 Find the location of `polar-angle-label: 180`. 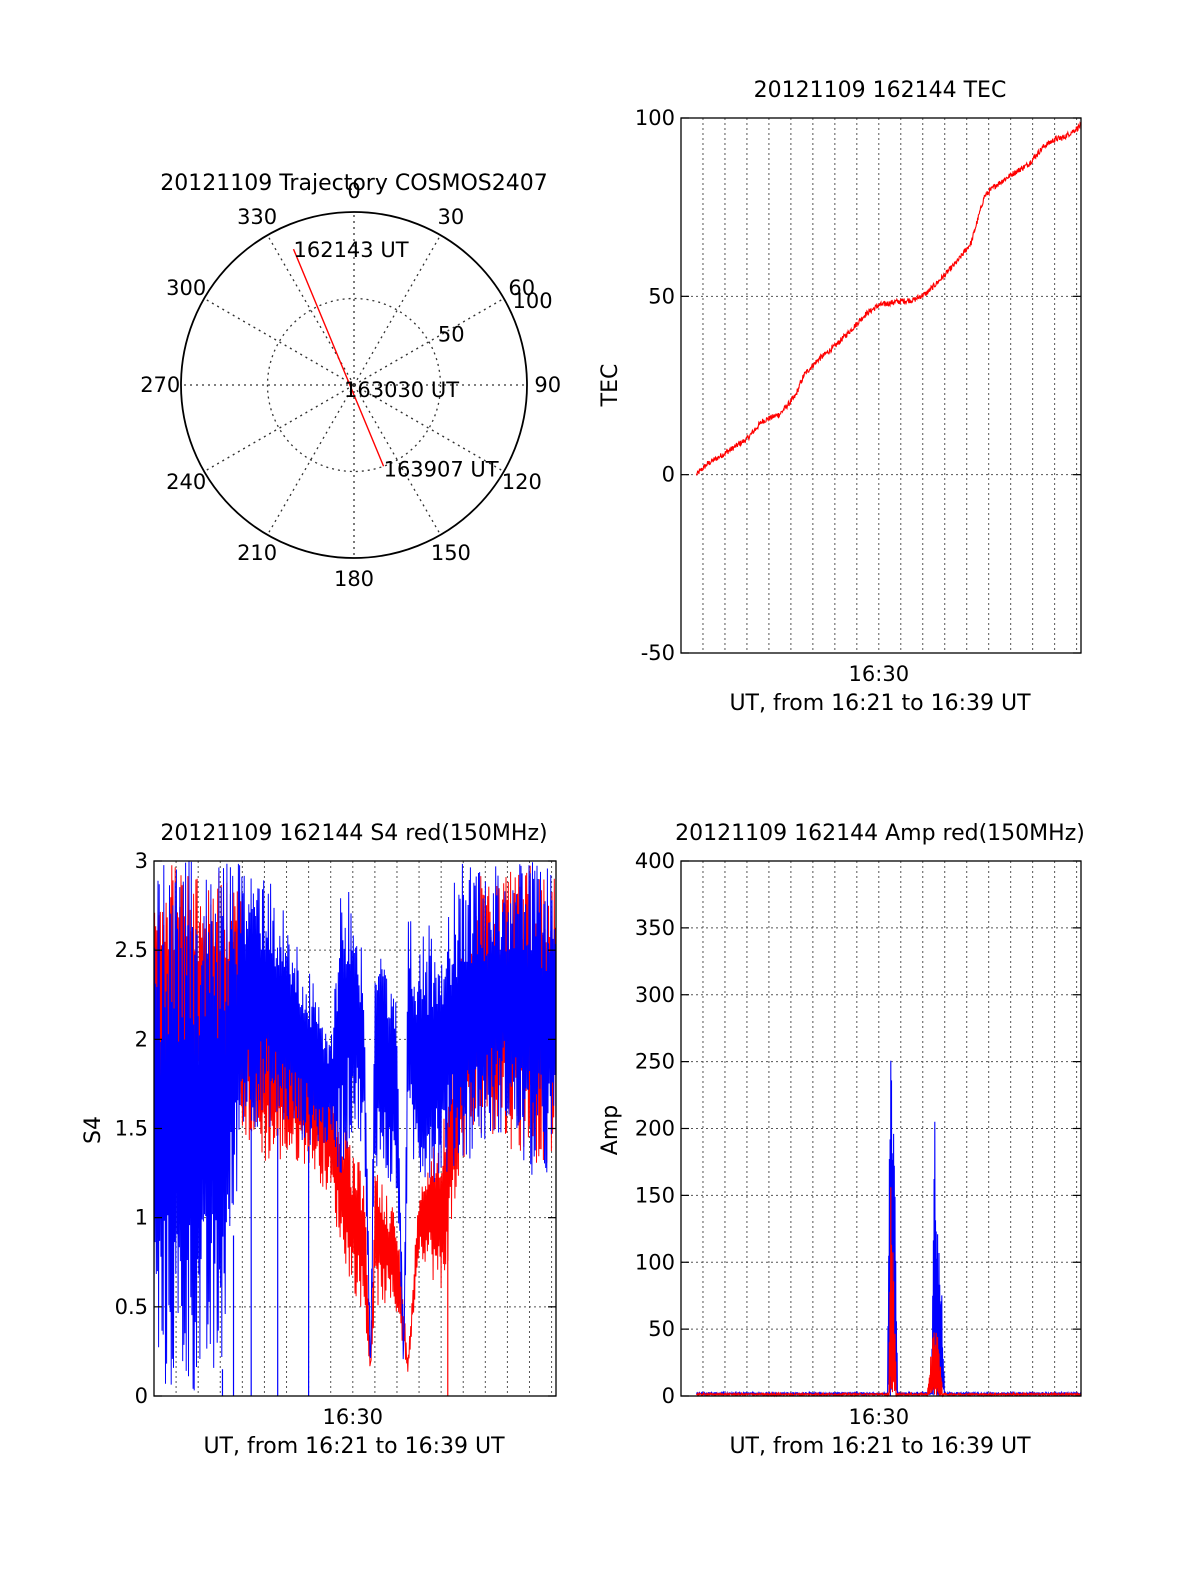

polar-angle-label: 180 is located at coordinates (354, 579).